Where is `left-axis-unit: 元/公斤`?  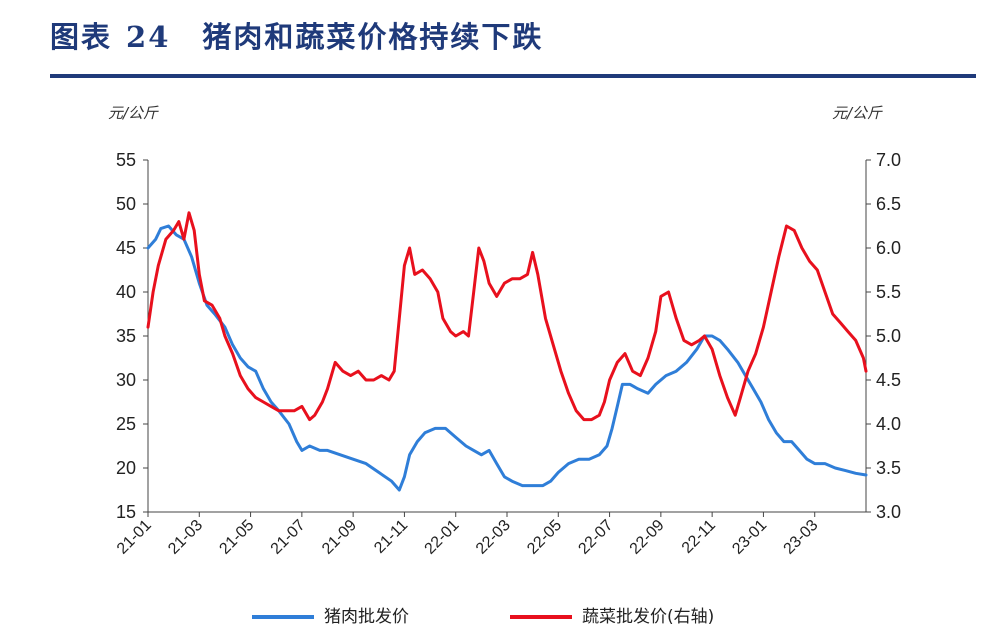
left-axis-unit: 元/公斤 is located at coordinates (133, 113).